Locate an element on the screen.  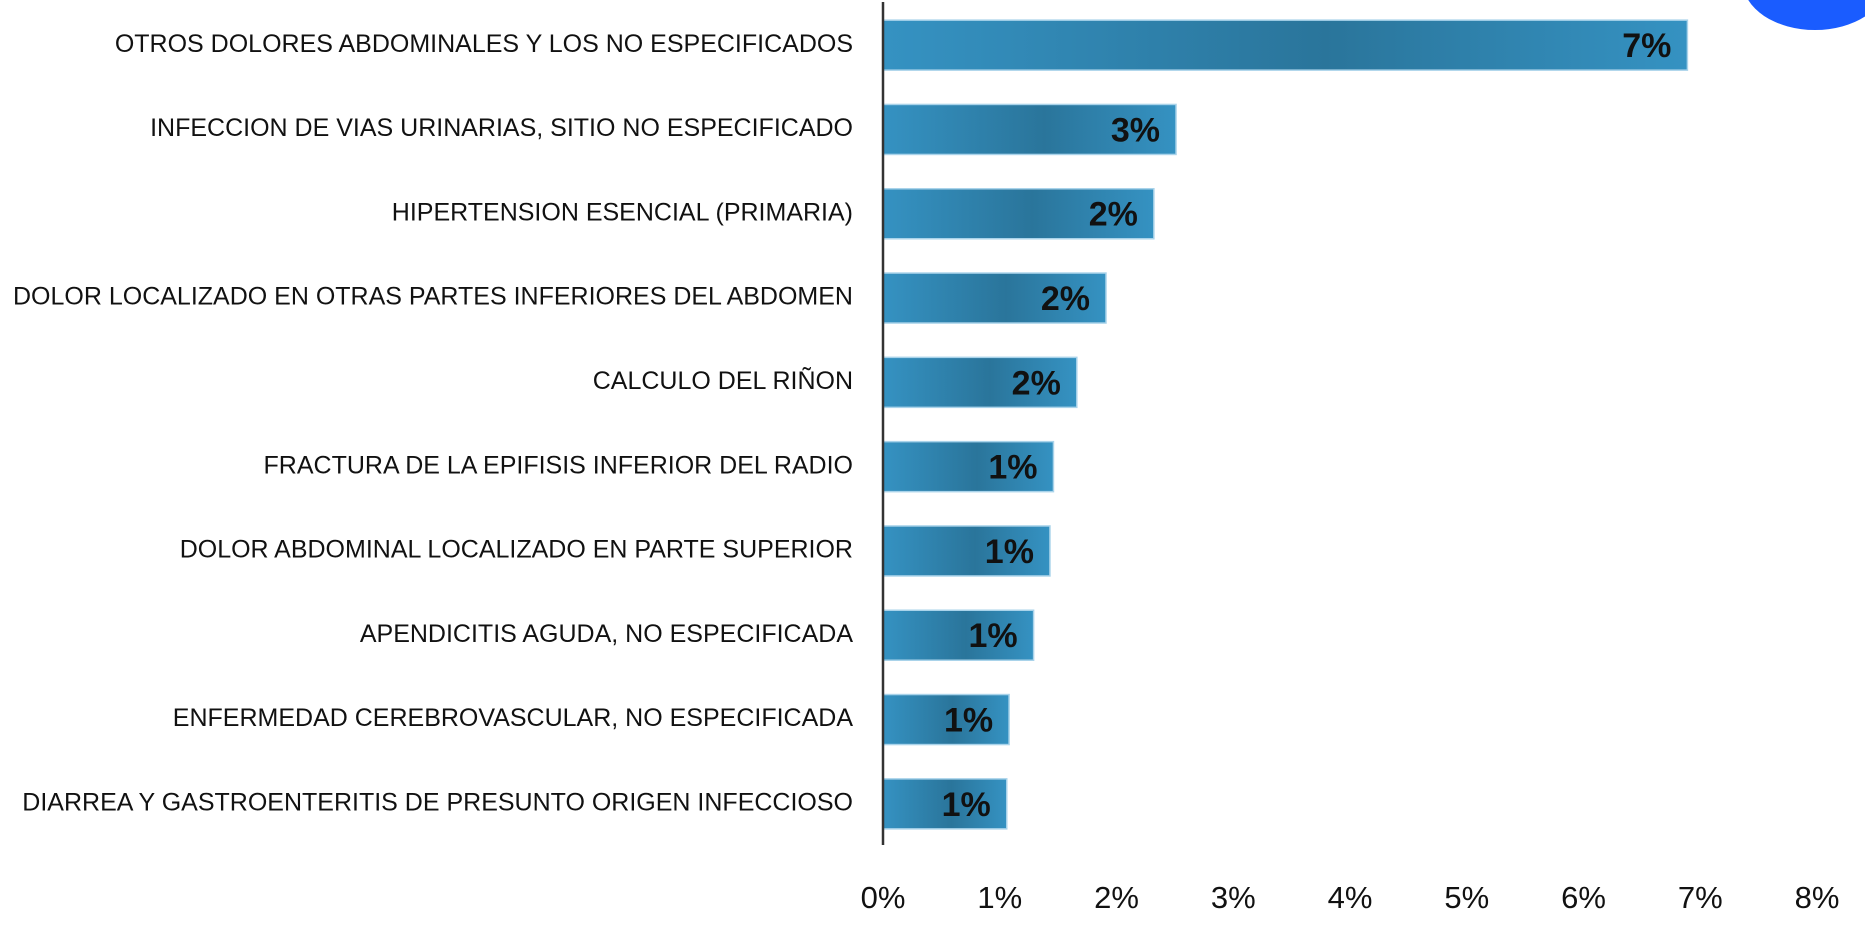
x-tick-label: 2% is located at coordinates (1116, 897).